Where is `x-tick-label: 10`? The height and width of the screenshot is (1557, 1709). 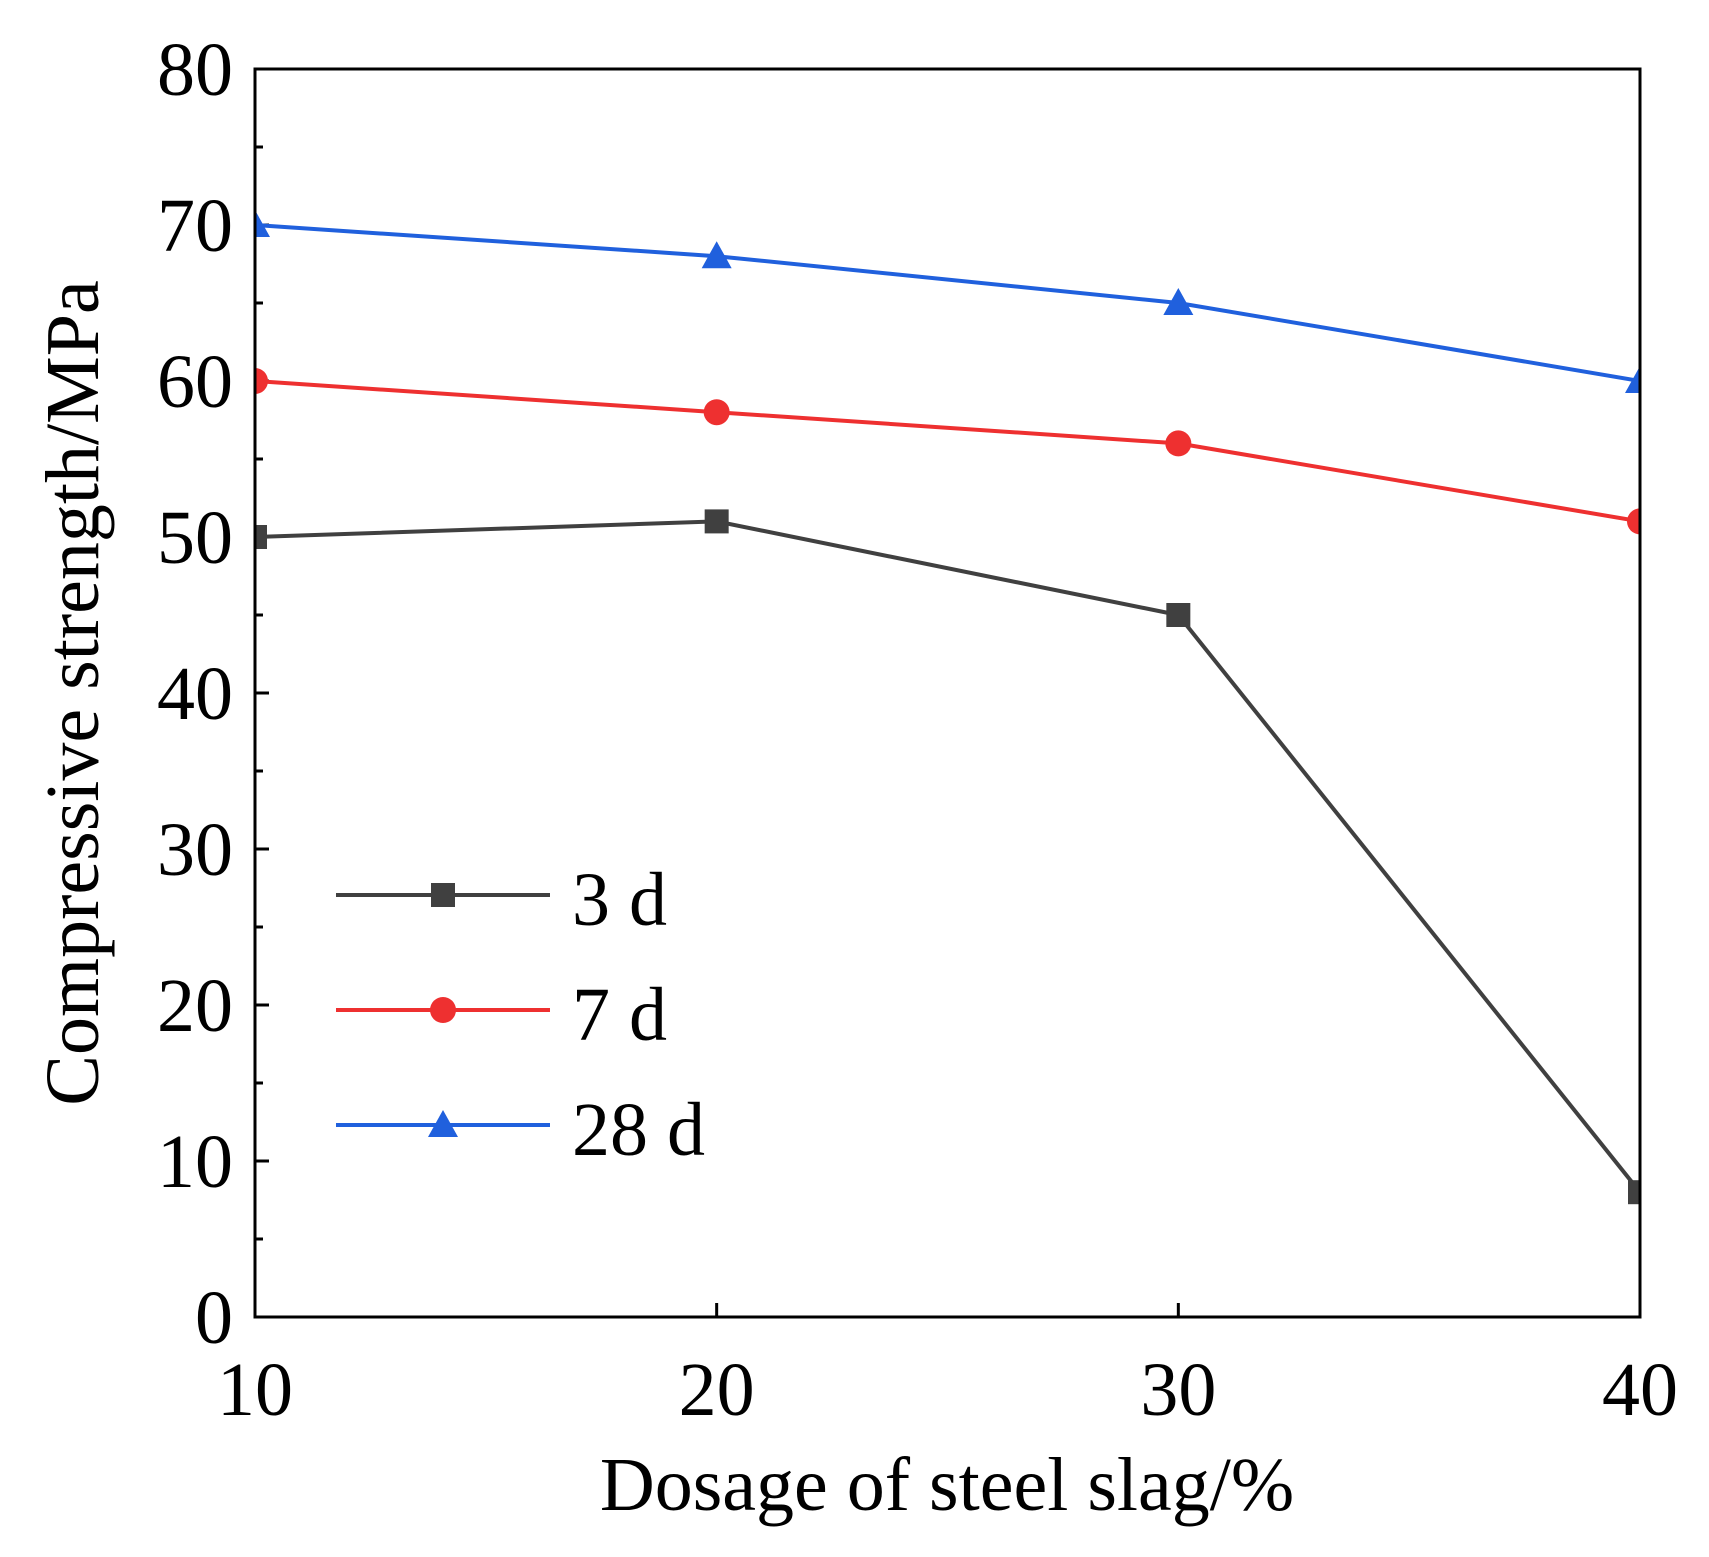 x-tick-label: 10 is located at coordinates (255, 1390).